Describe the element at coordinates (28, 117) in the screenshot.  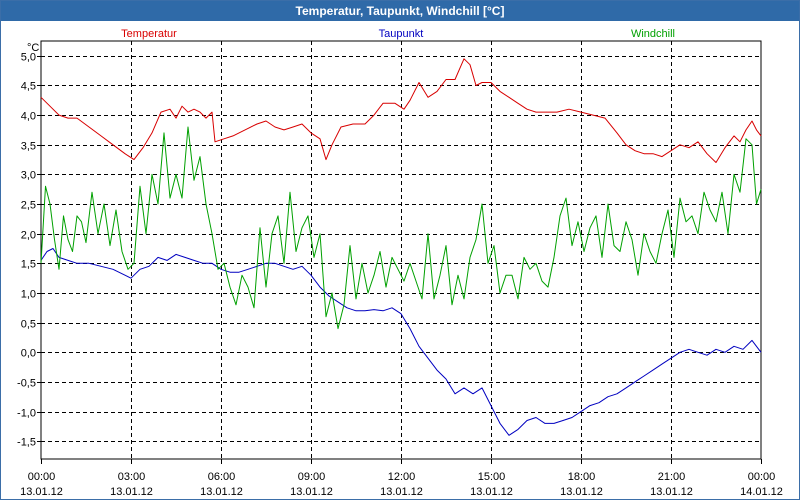
I see `y-tick-label: 4,0` at that location.